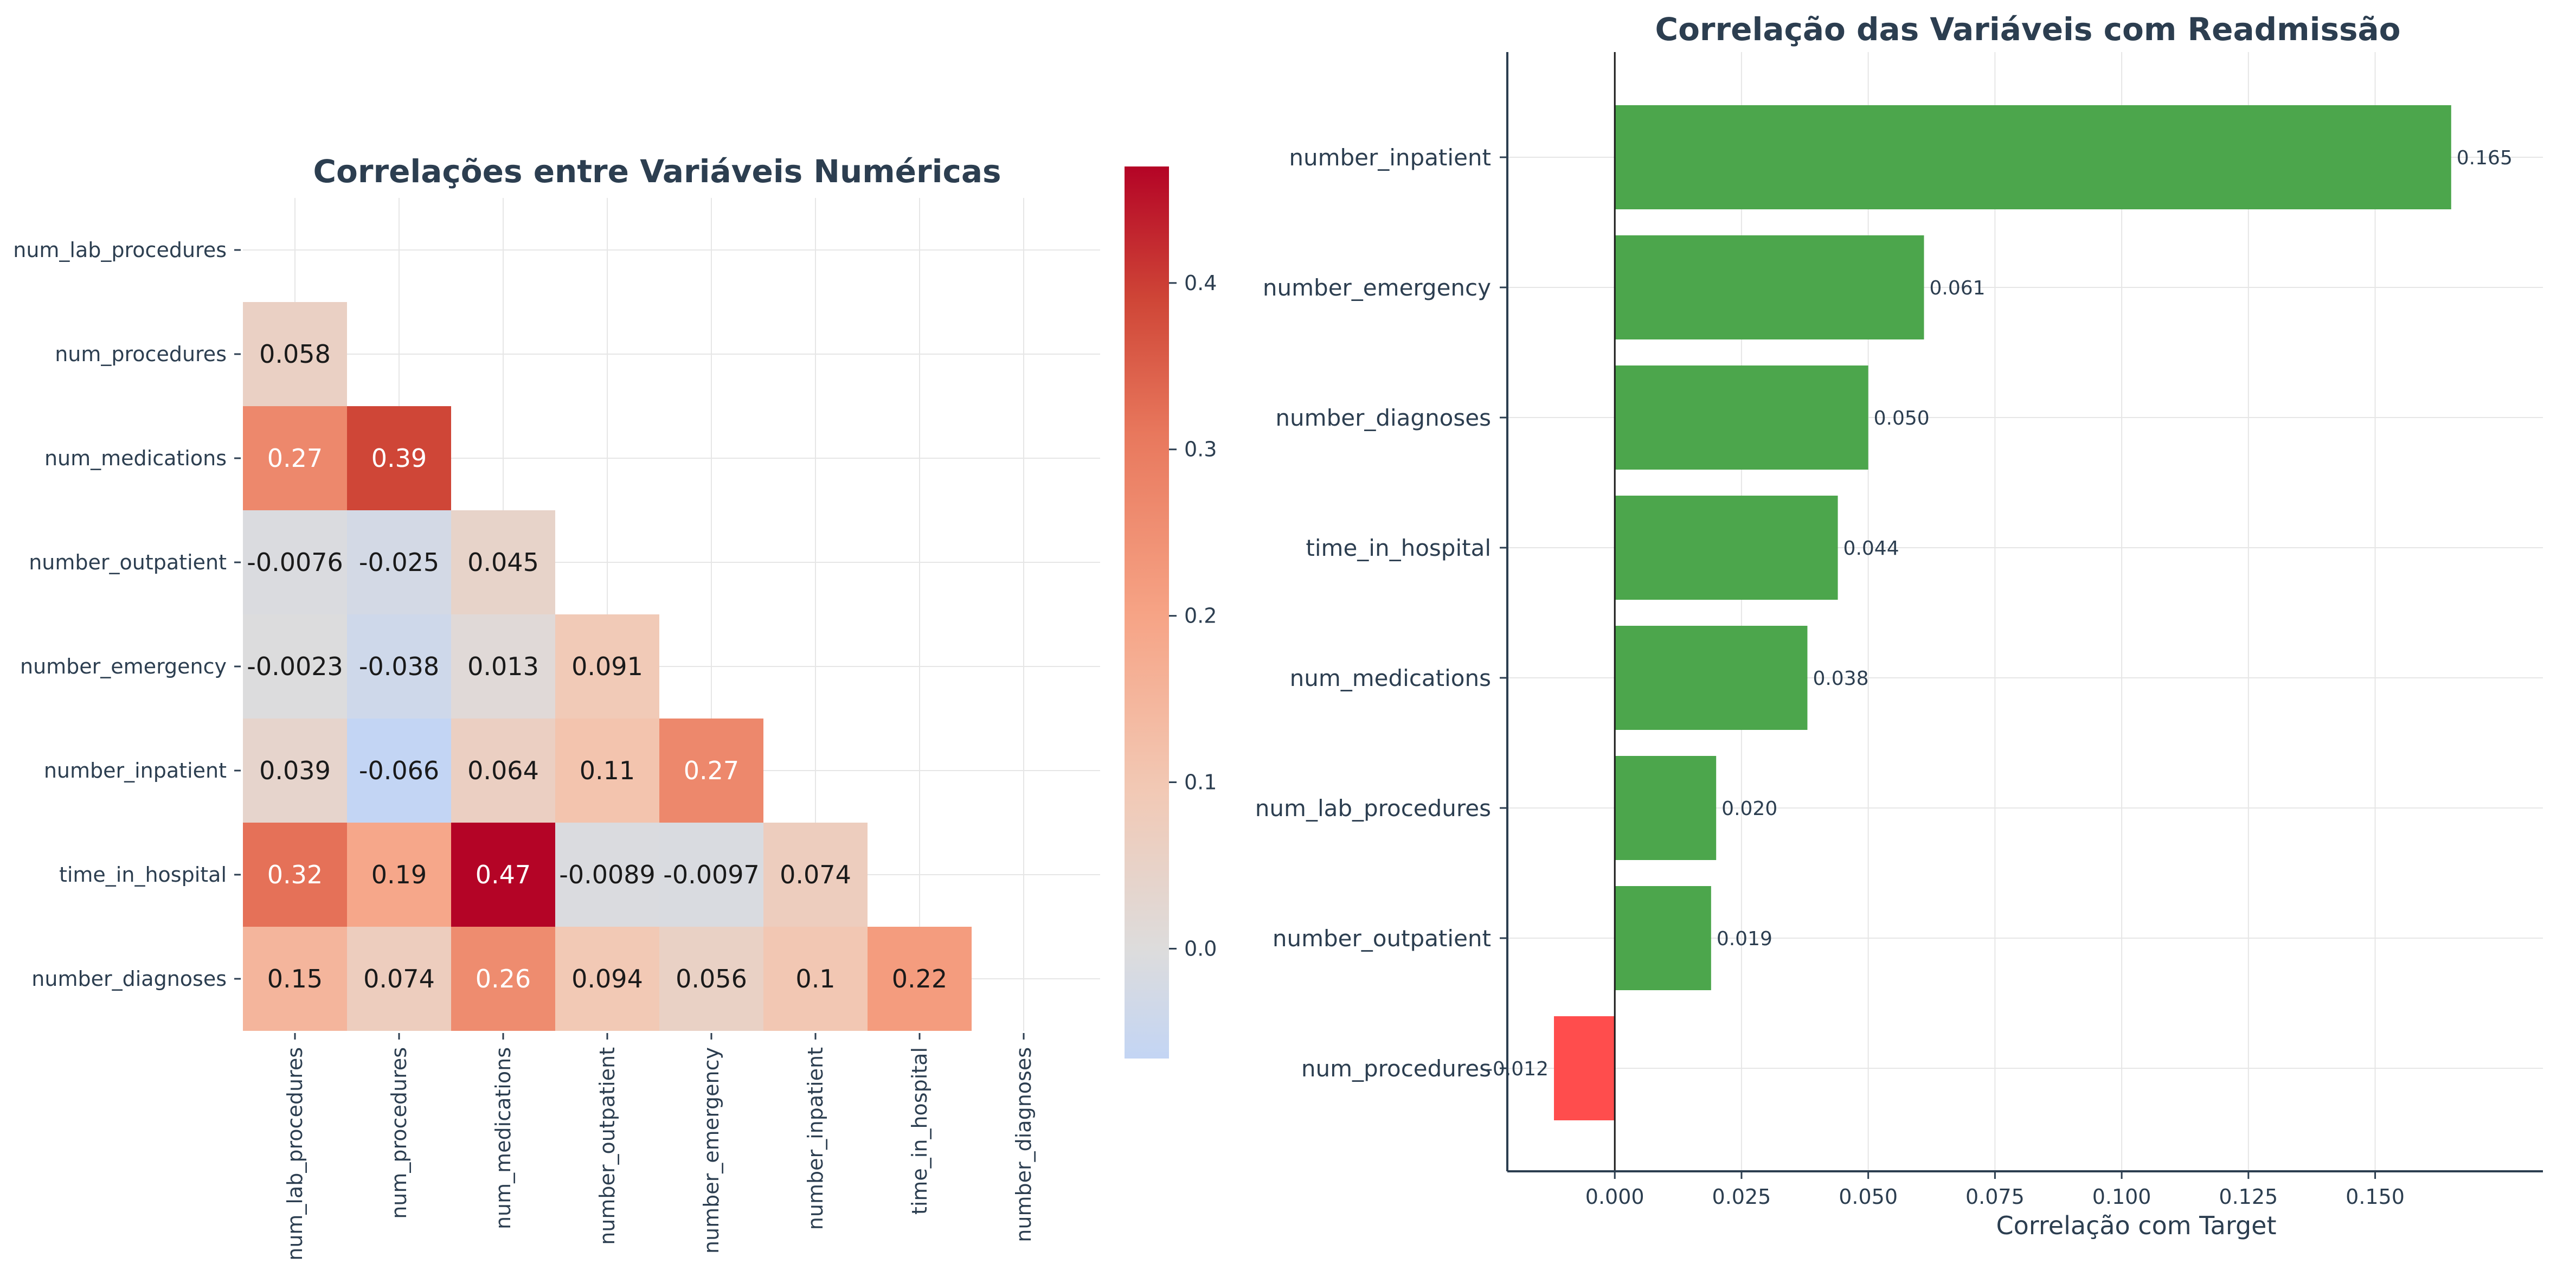  What do you see at coordinates (2136, 1226) in the screenshot?
I see `bar-xlabel: Correlação com Target` at bounding box center [2136, 1226].